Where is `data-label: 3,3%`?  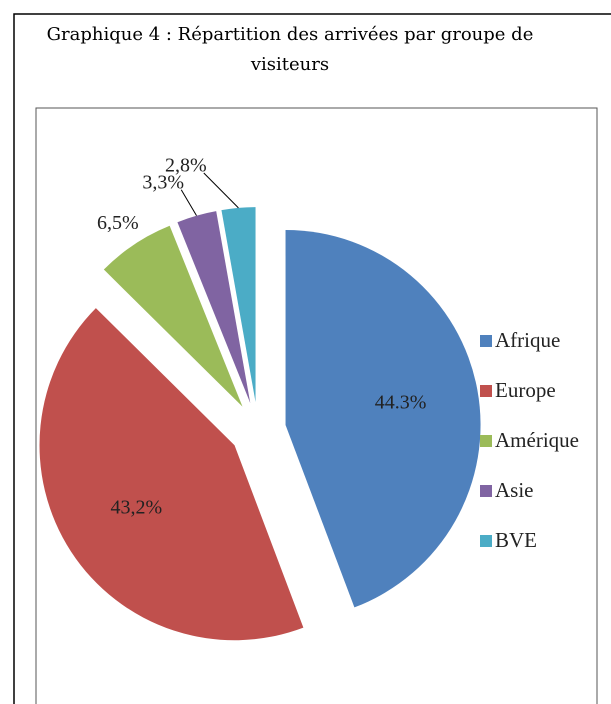
data-label: 3,3% is located at coordinates (163, 182).